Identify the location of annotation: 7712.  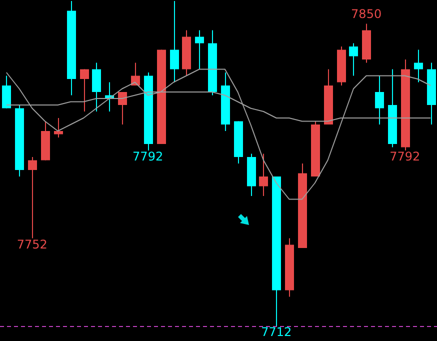
(276, 332).